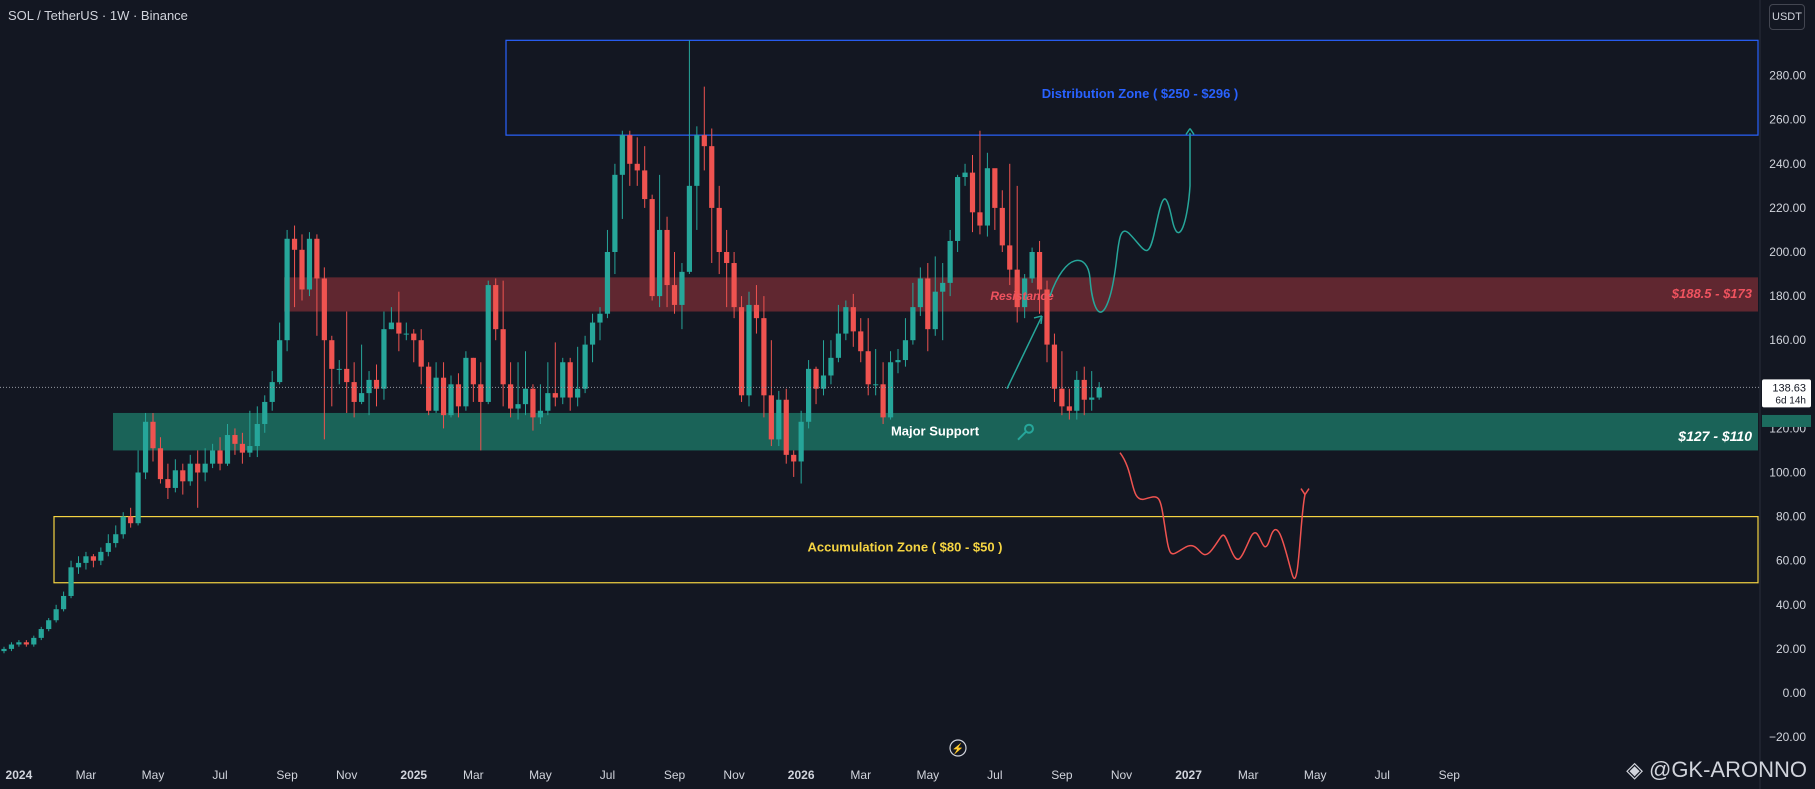  I want to click on distribution-zone, so click(1132, 87).